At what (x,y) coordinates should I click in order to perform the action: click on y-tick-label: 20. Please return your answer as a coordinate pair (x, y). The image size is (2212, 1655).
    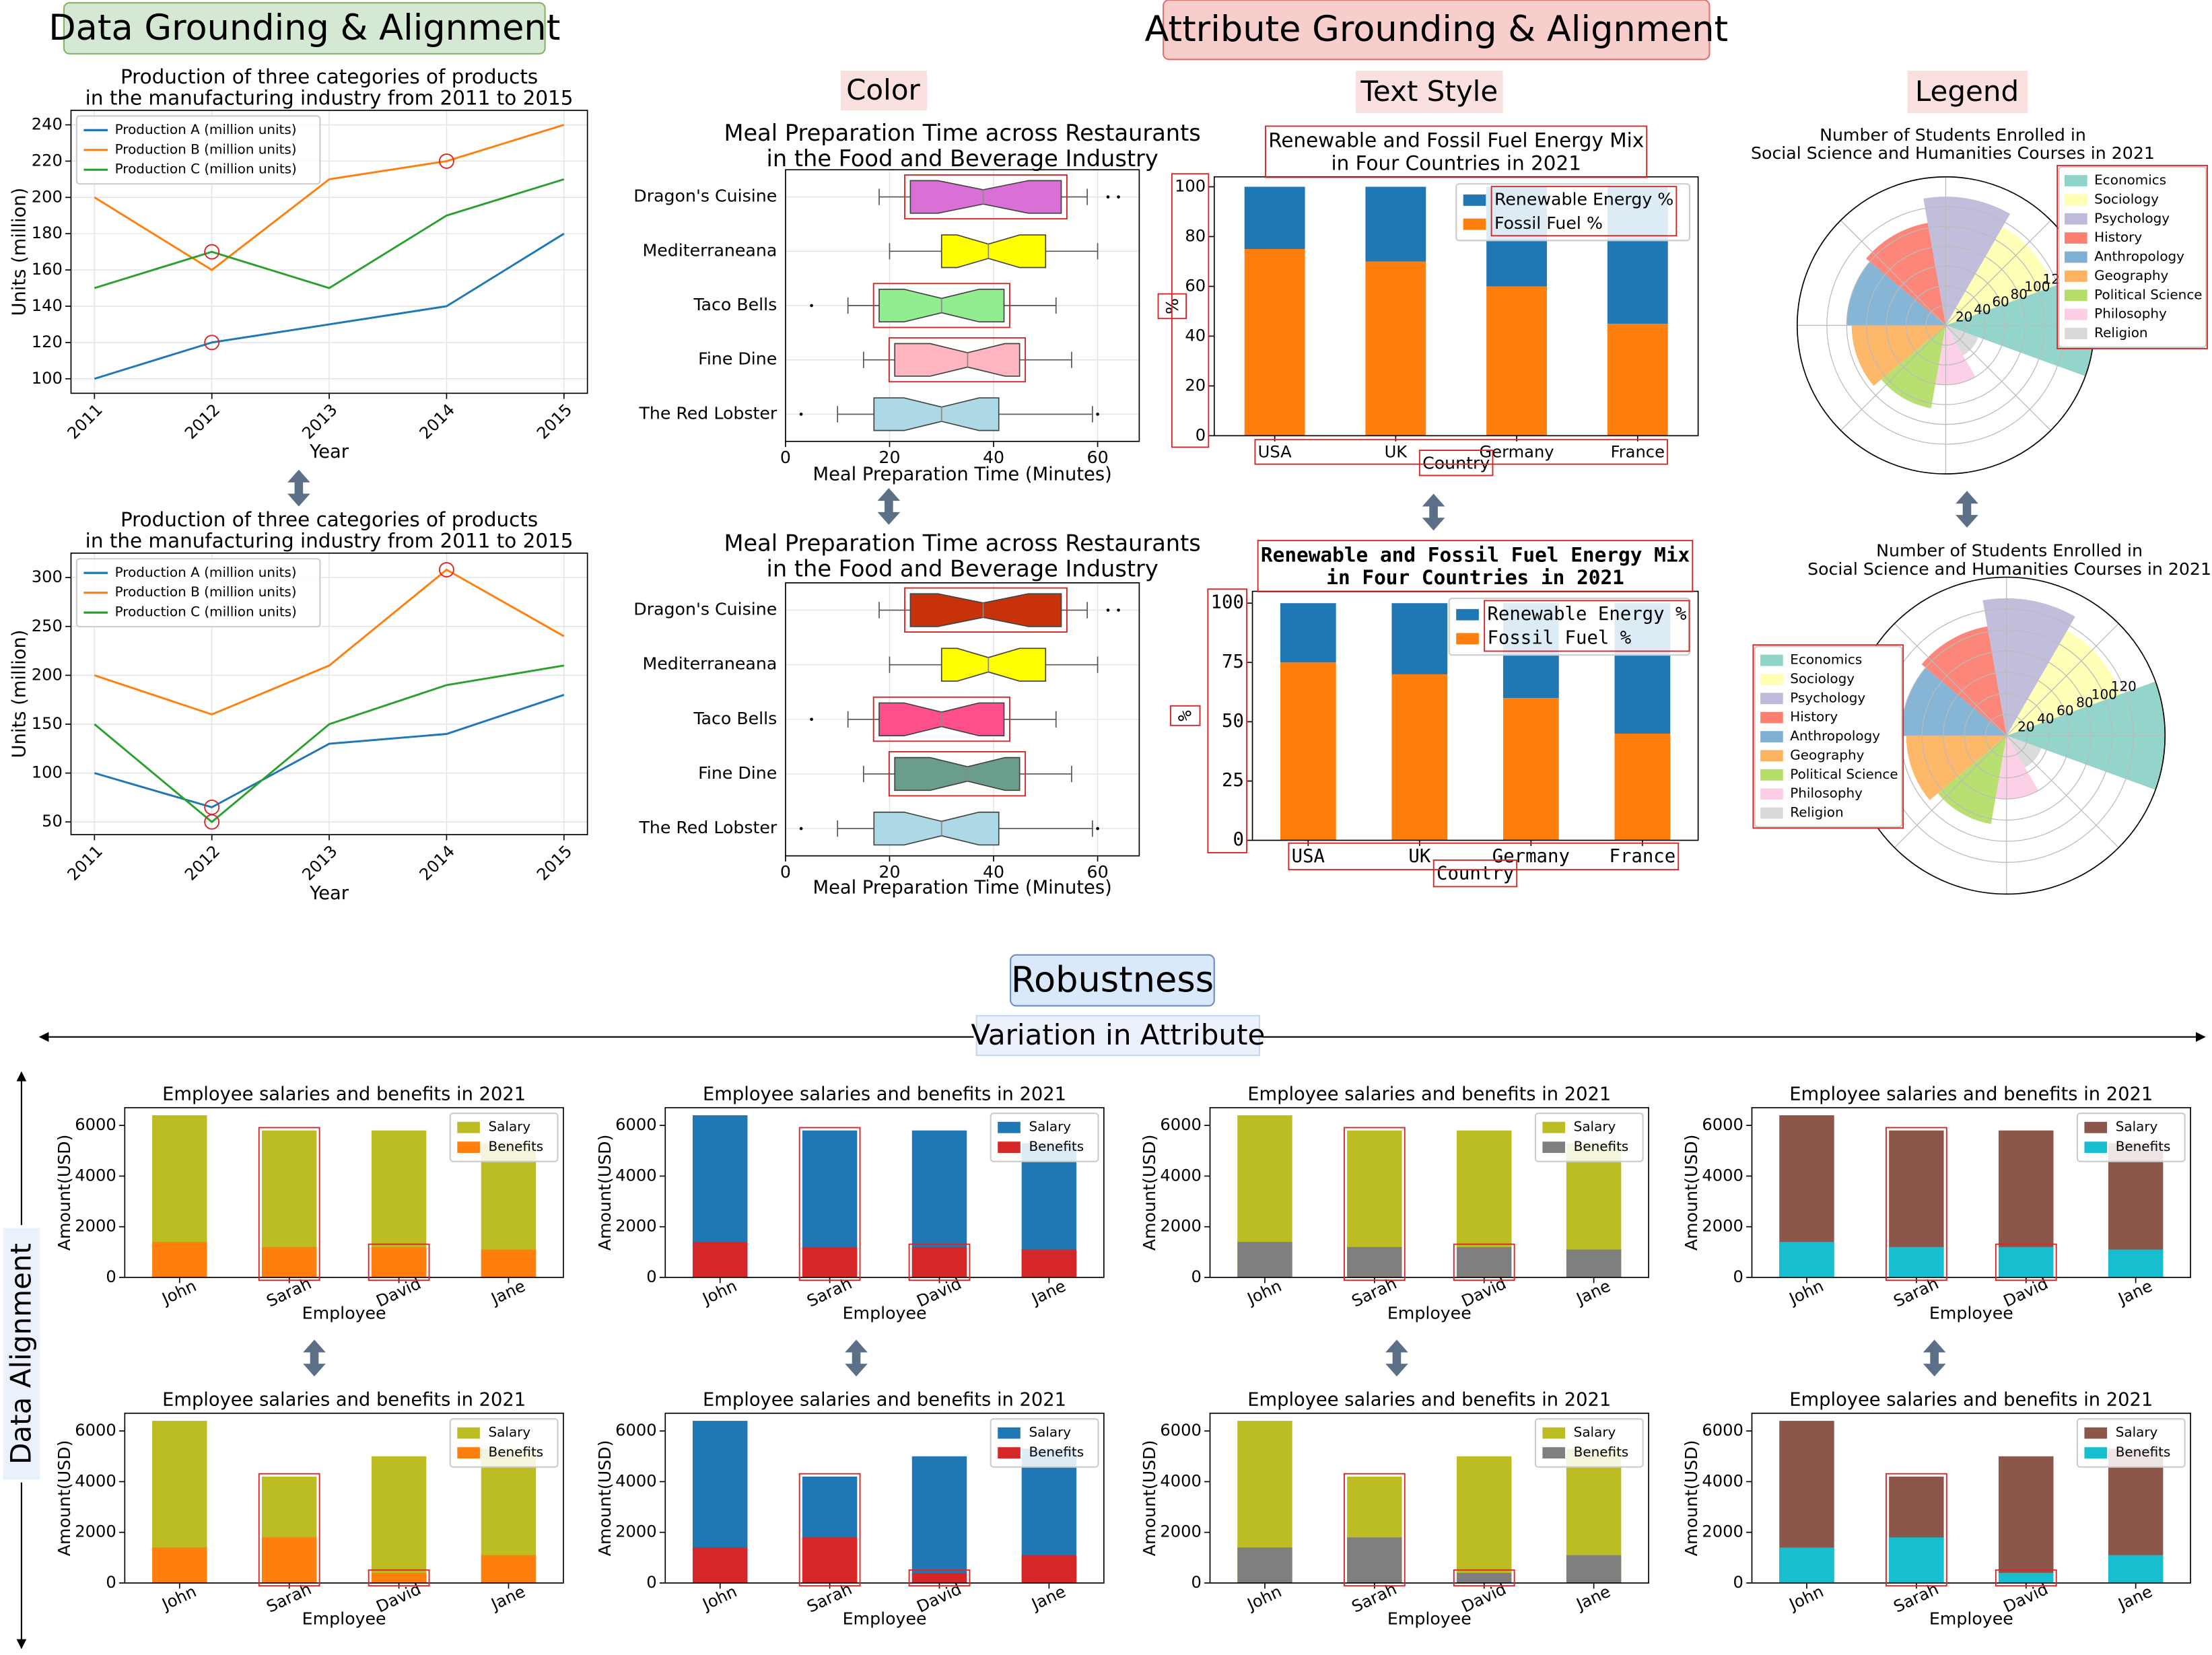
    Looking at the image, I should click on (1195, 385).